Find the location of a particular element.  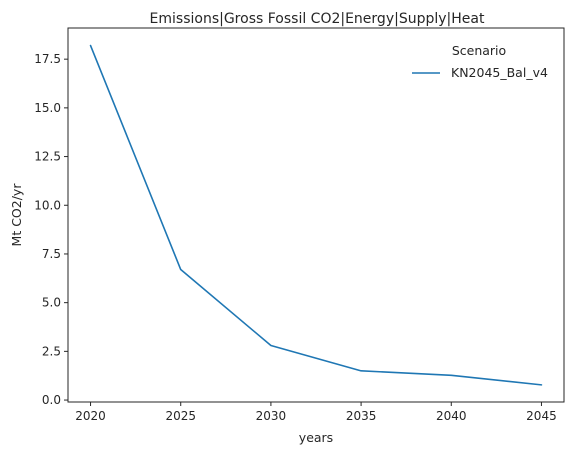

y-tick-label: 0.0 is located at coordinates (51, 400).